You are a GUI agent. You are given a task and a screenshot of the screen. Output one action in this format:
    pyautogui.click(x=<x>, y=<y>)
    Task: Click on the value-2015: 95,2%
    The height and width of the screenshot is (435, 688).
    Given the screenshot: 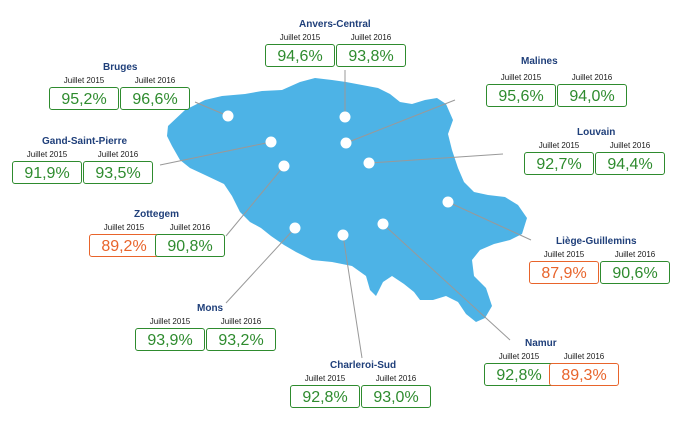 What is the action you would take?
    pyautogui.click(x=84, y=98)
    